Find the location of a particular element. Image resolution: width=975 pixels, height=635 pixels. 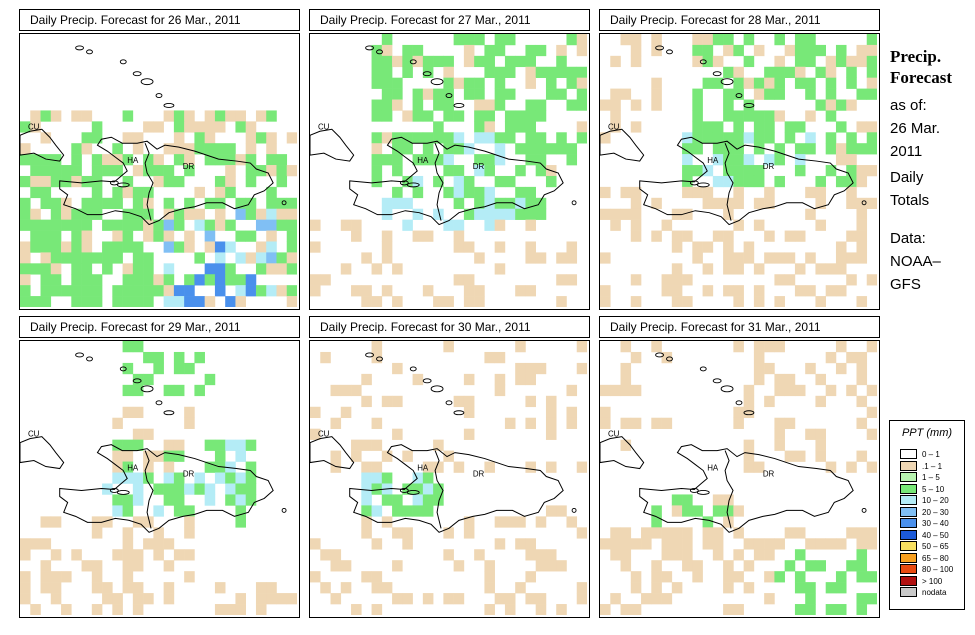

precip-grid: CU HA DR is located at coordinates (448, 170).